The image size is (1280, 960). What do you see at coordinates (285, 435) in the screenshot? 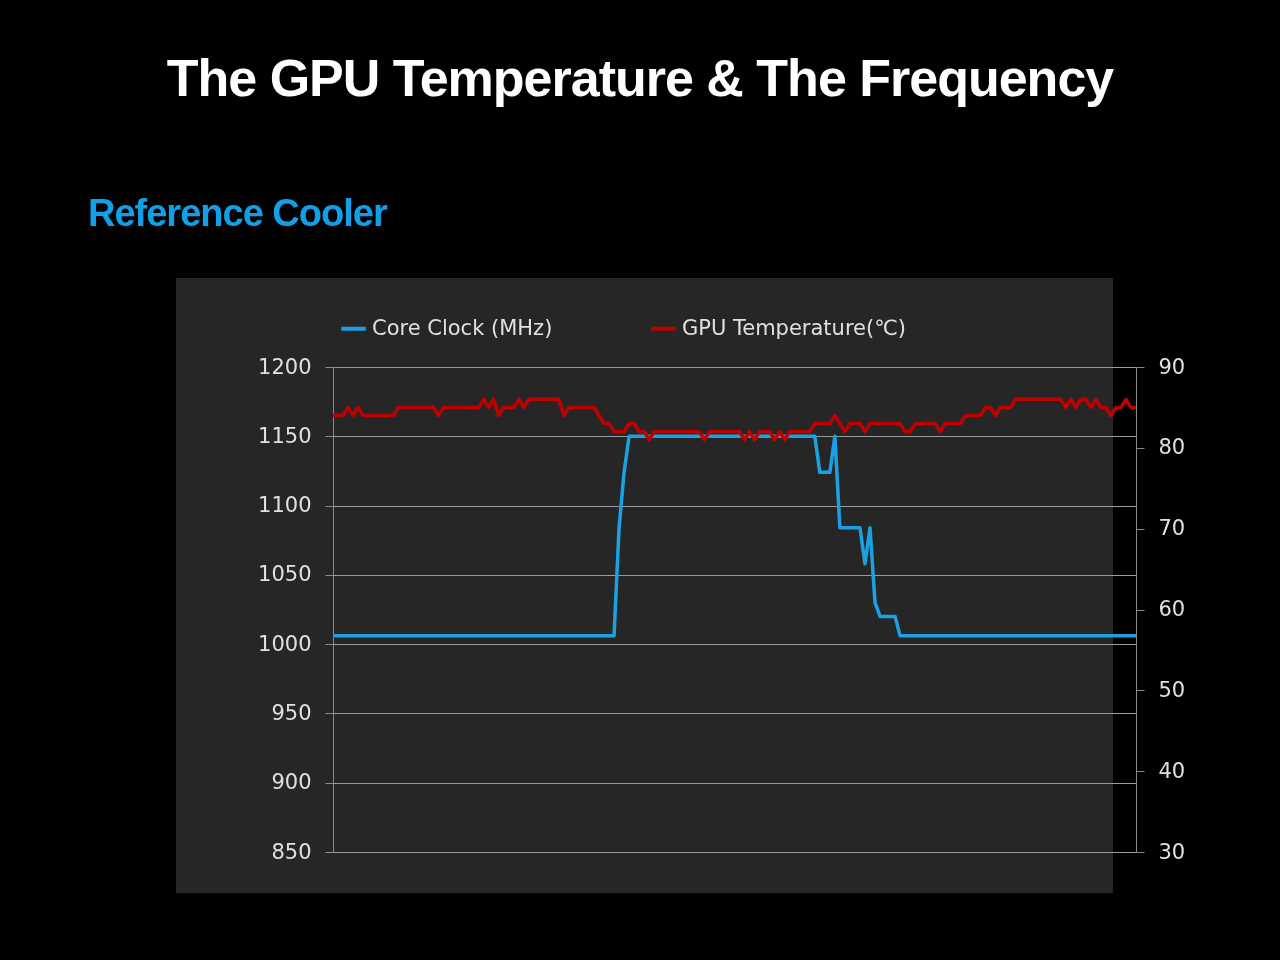
I see `y-tick-label: 1150` at bounding box center [285, 435].